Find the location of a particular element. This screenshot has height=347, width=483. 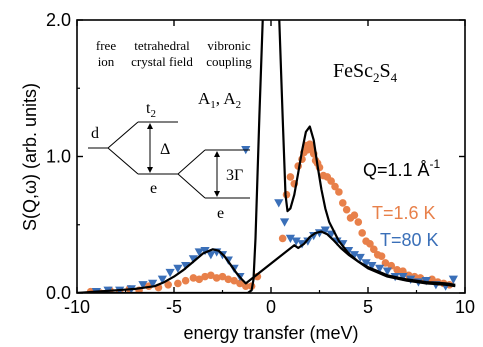

a-label-1: A is located at coordinates (204, 98).